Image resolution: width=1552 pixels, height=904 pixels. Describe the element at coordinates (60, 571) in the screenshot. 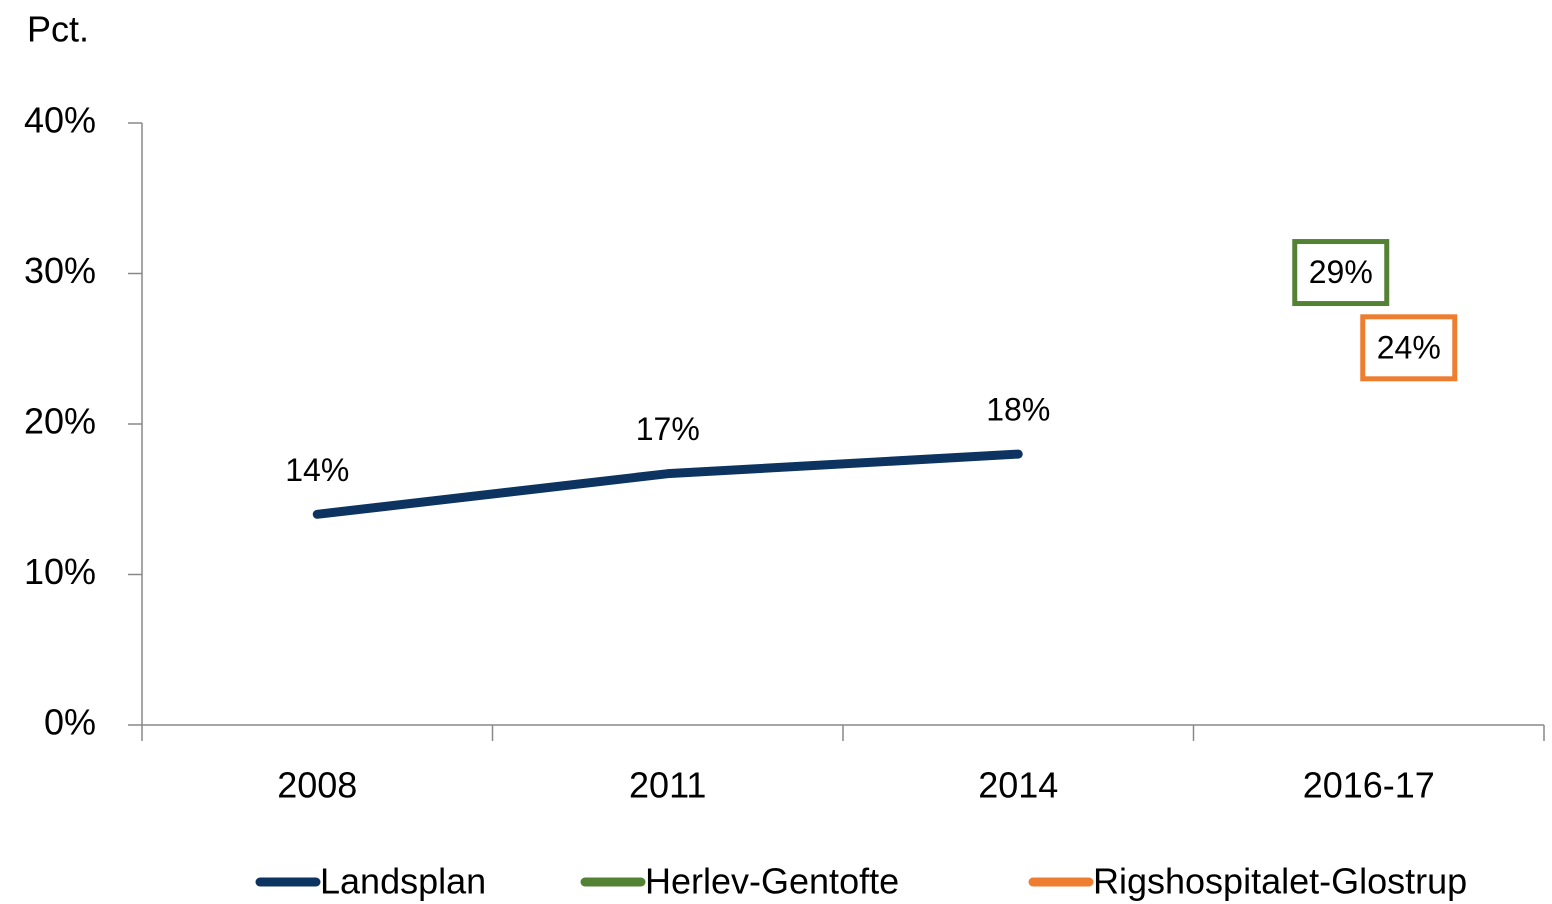

I see `y-tick-label: 10%` at that location.